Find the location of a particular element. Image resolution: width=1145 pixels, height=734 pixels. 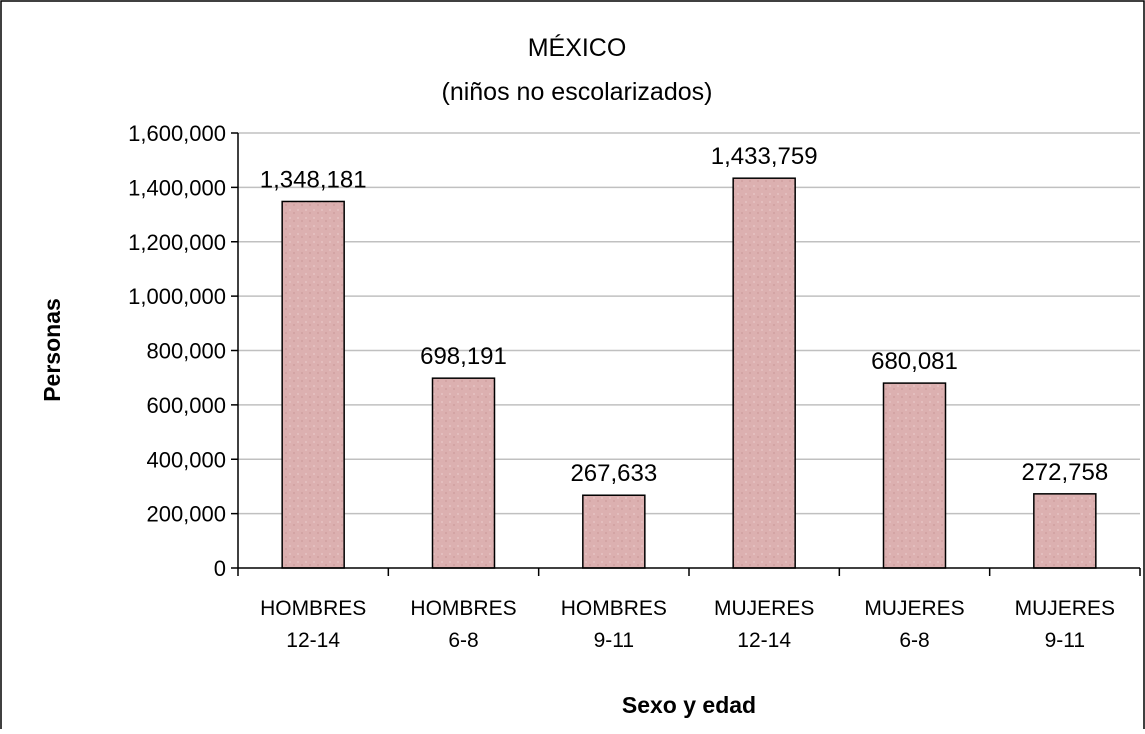

y-tick-label: 200,000 is located at coordinates (186, 514).